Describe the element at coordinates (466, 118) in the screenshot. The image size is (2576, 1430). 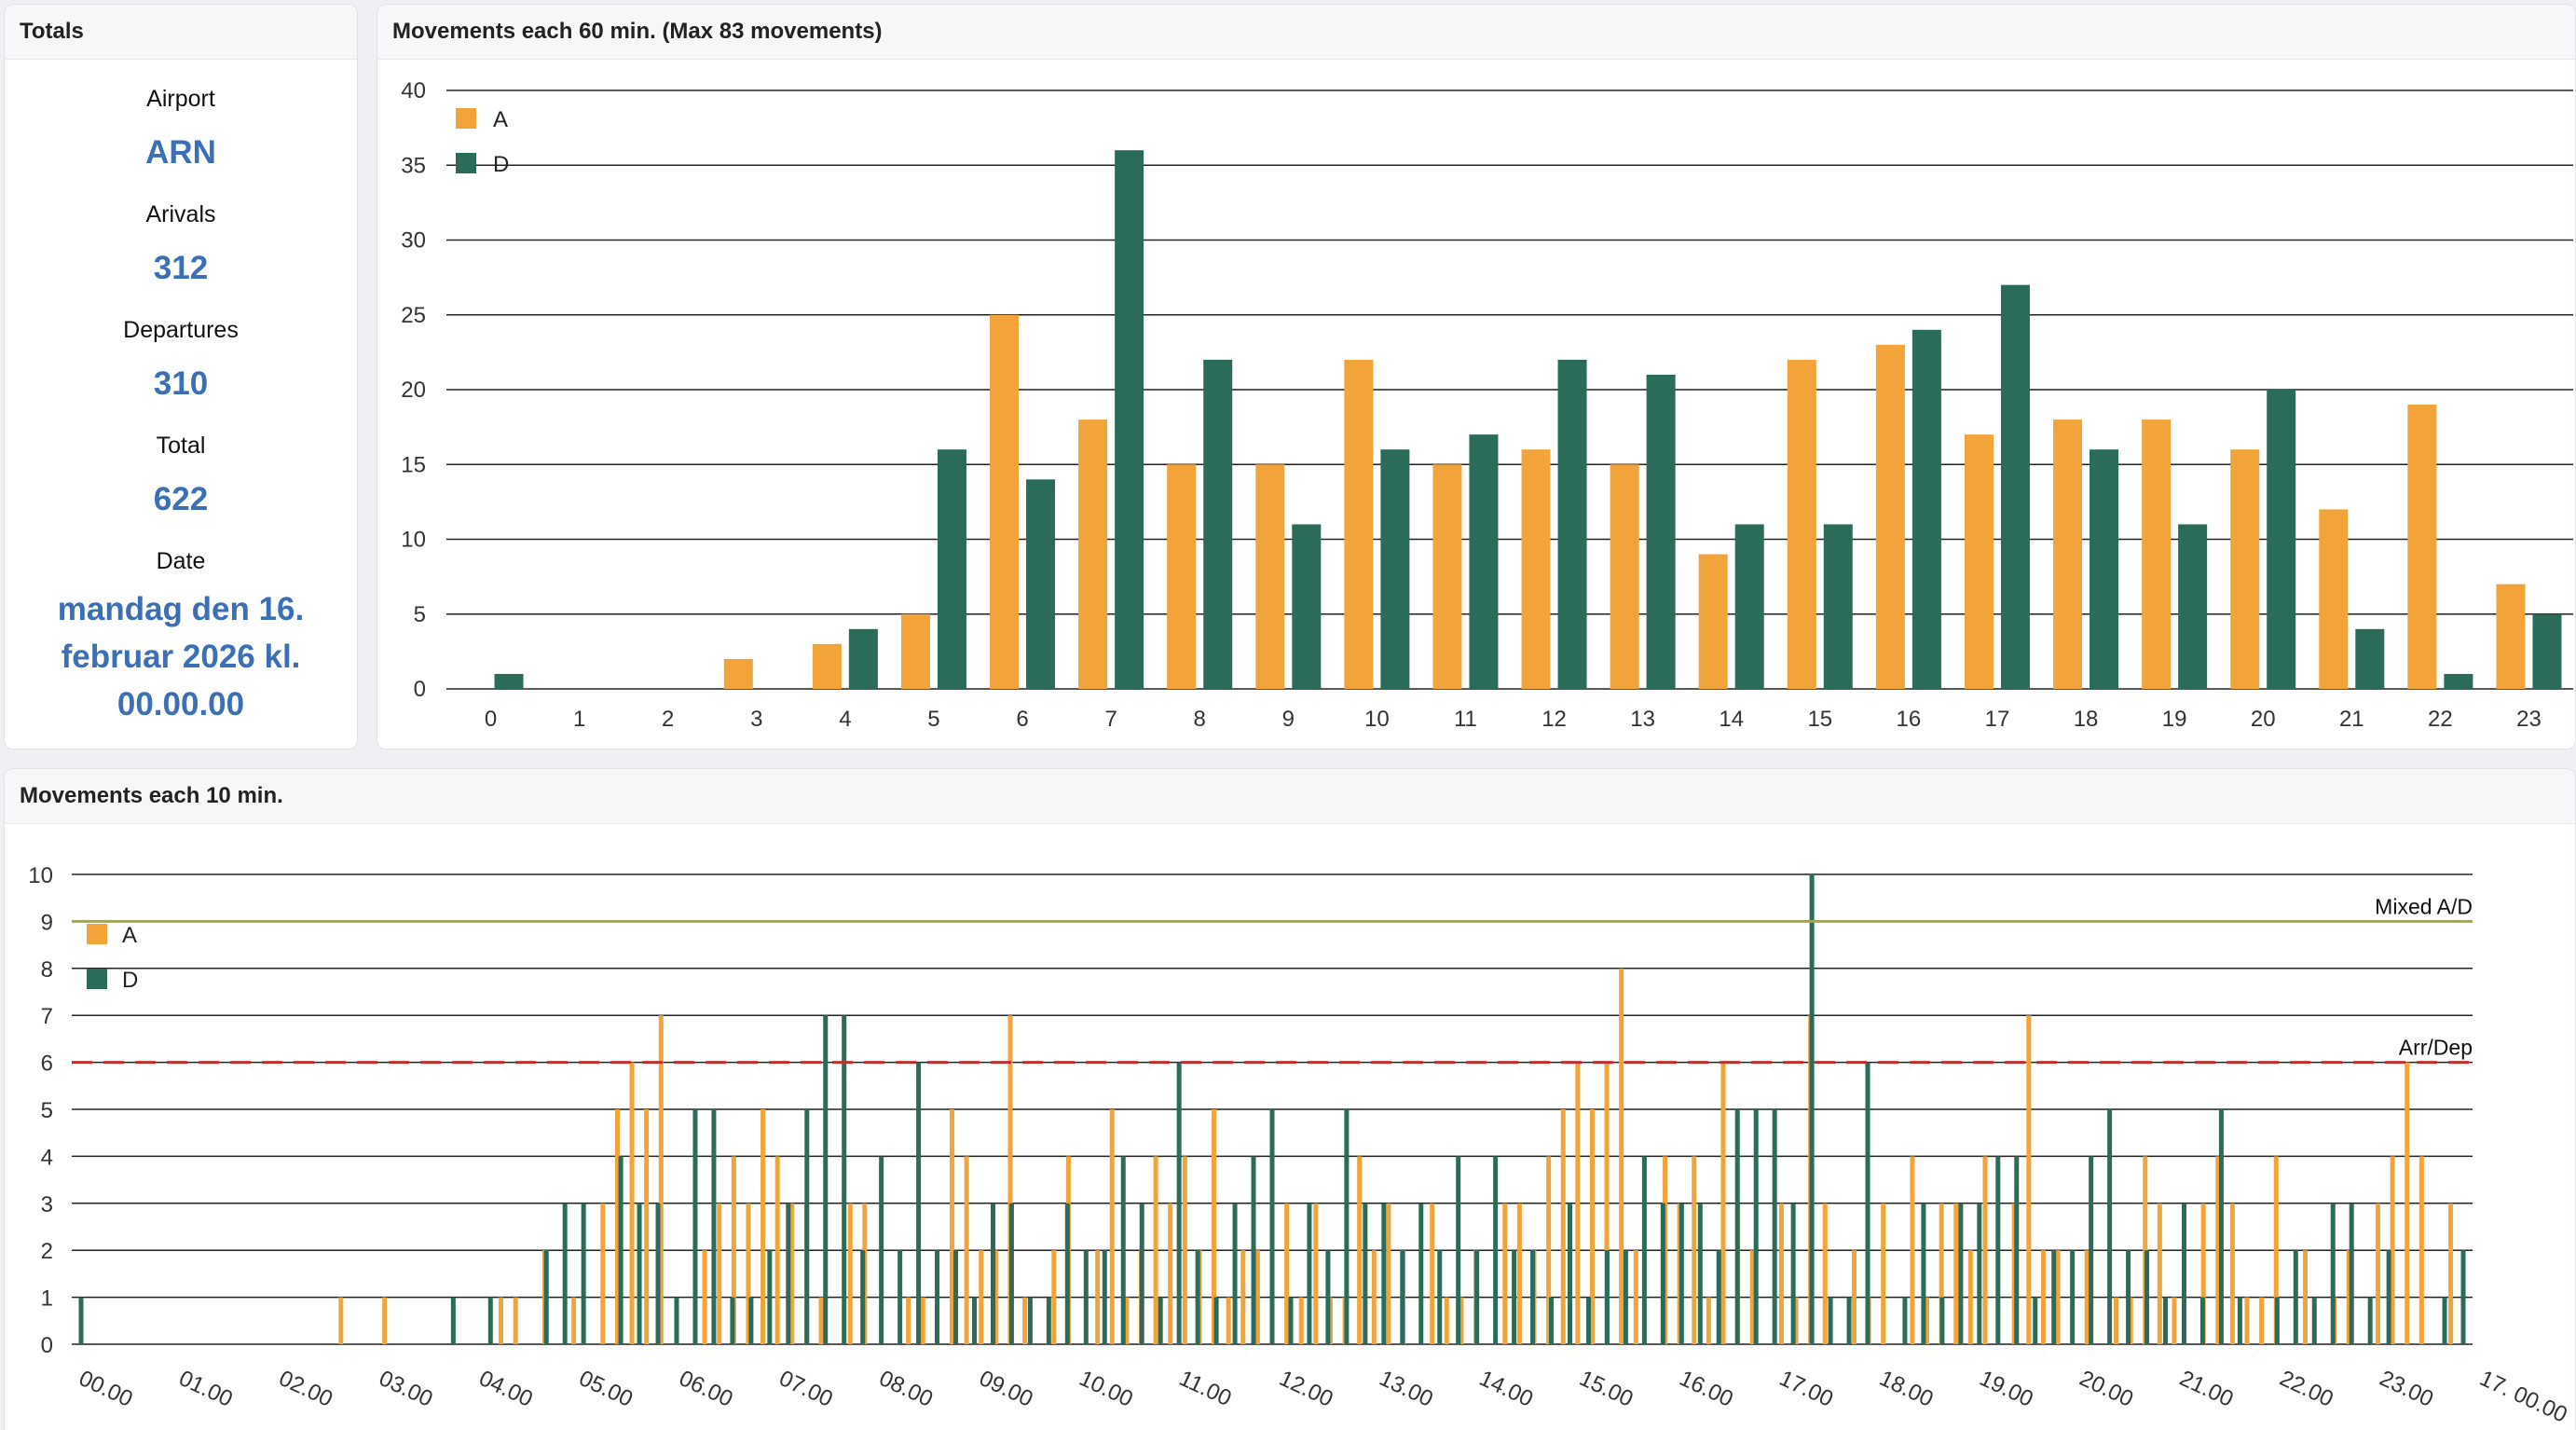
I see `legend-swatch-a` at that location.